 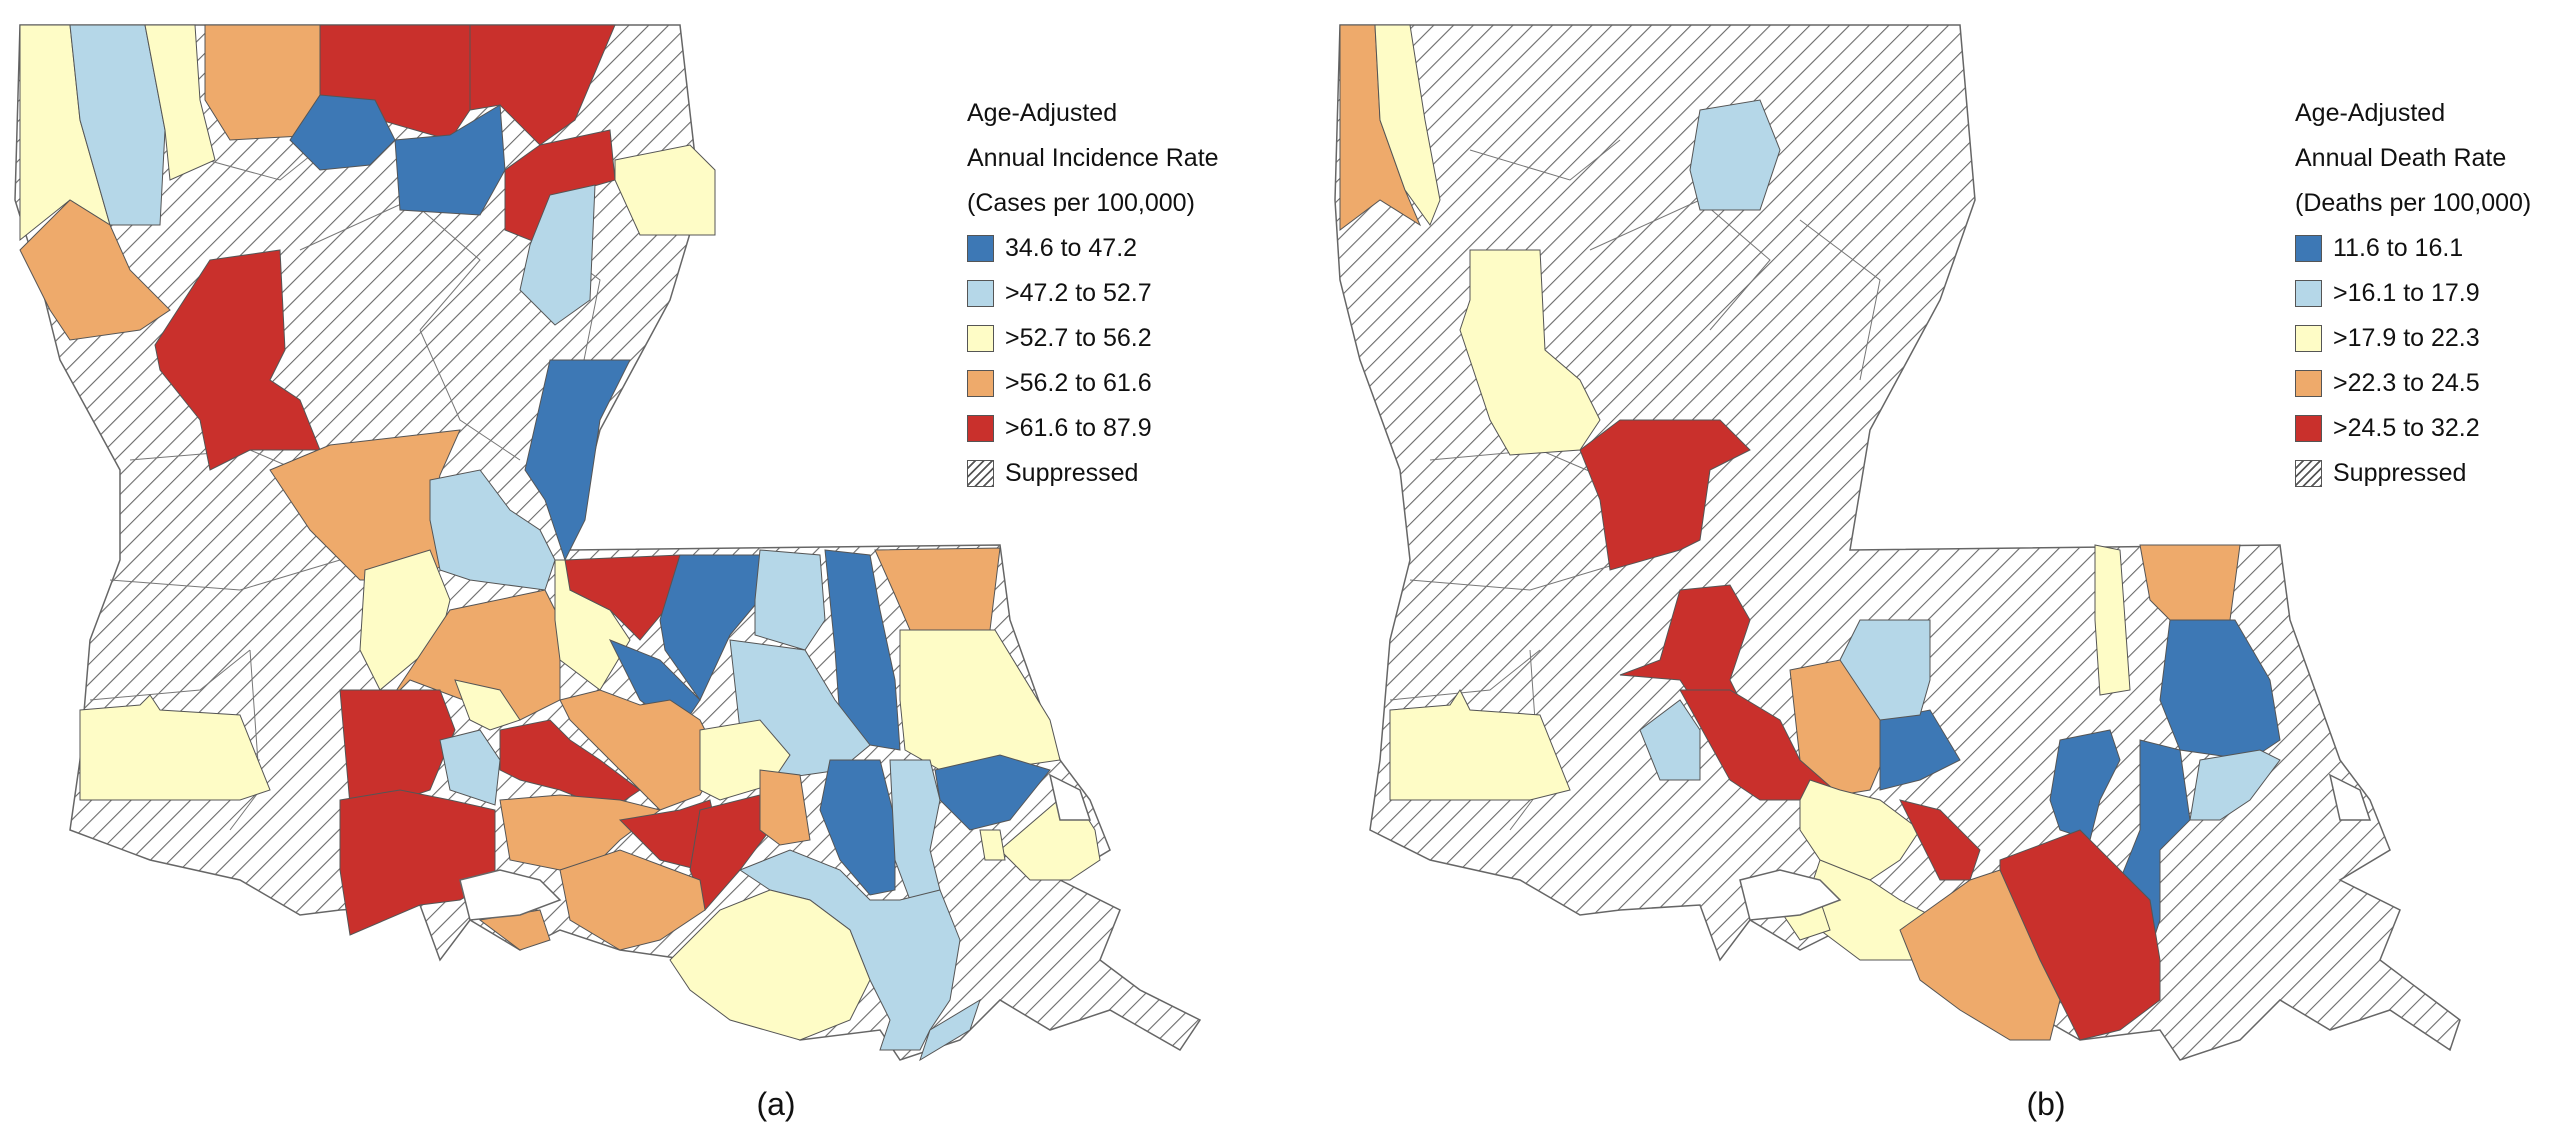 I want to click on legend-label: >56.2 to 61.6, so click(x=1078, y=383).